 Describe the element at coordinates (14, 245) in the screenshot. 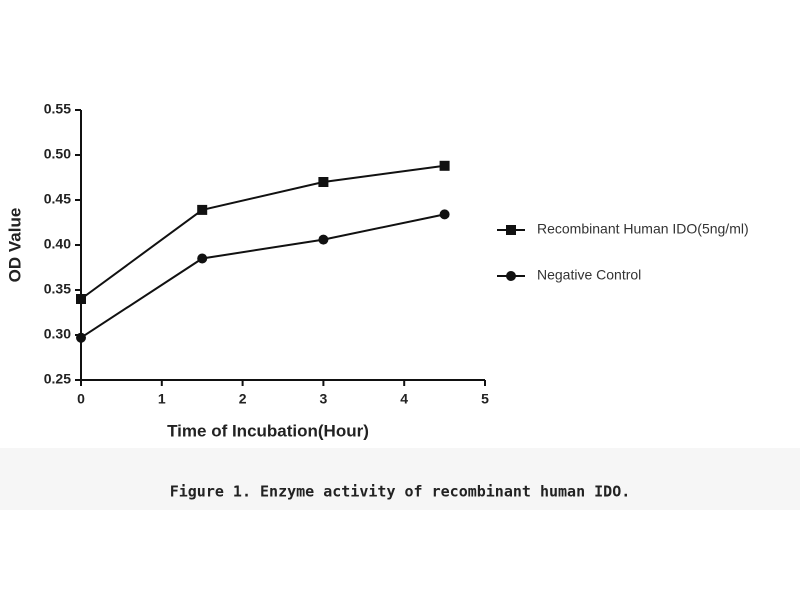

I see `y-axis-title: OD Value` at that location.